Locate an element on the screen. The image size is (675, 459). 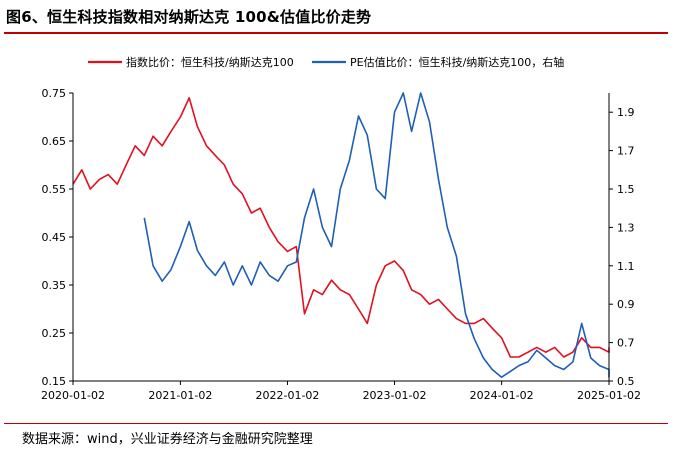
y-right-tick-label: 1.5 is located at coordinates (626, 189).